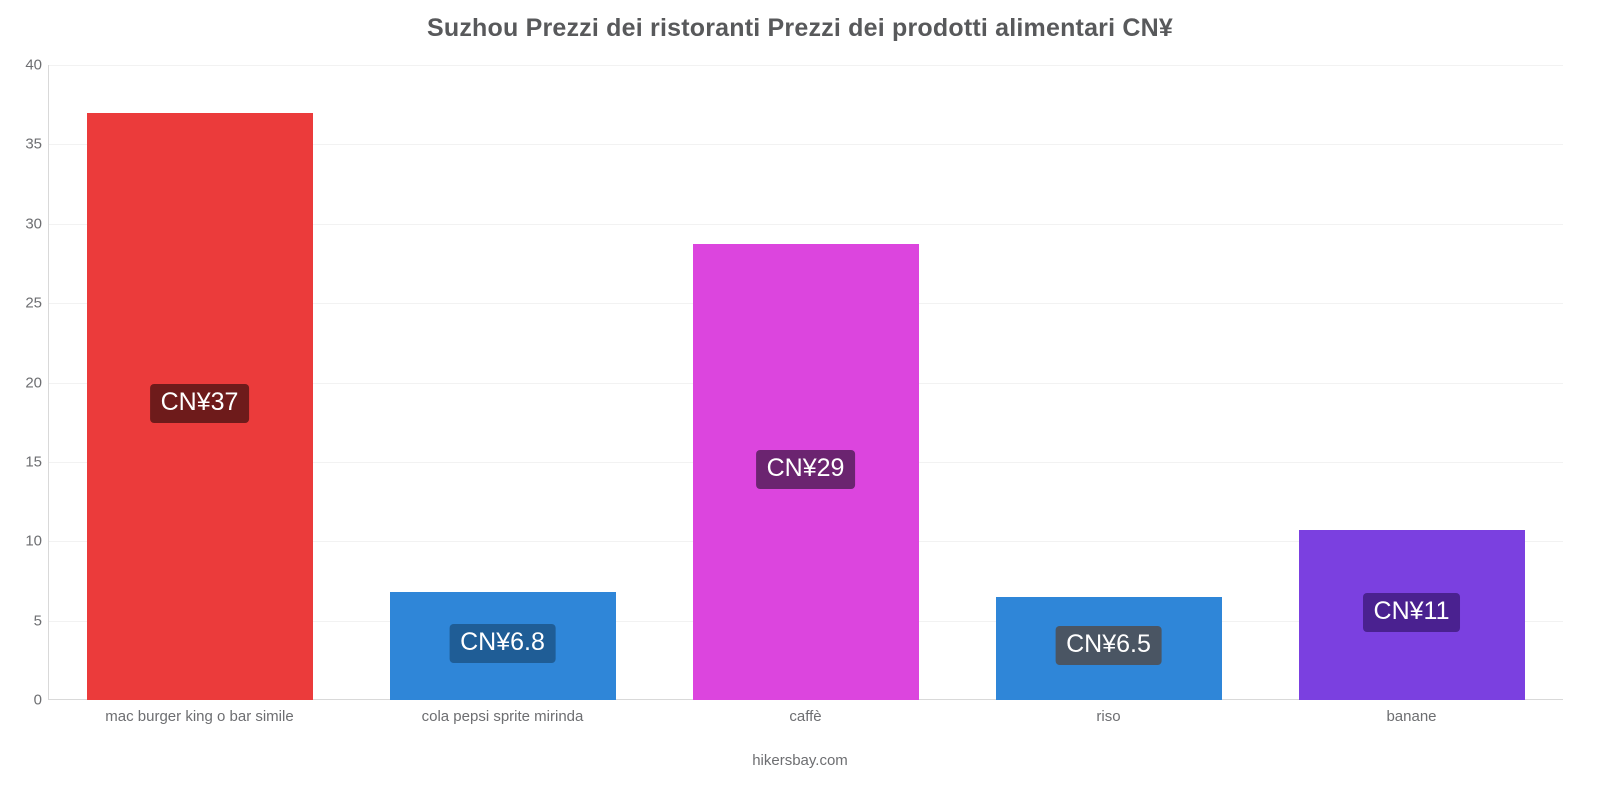 The image size is (1600, 800). What do you see at coordinates (800, 760) in the screenshot?
I see `footer-source: hikersbay.com` at bounding box center [800, 760].